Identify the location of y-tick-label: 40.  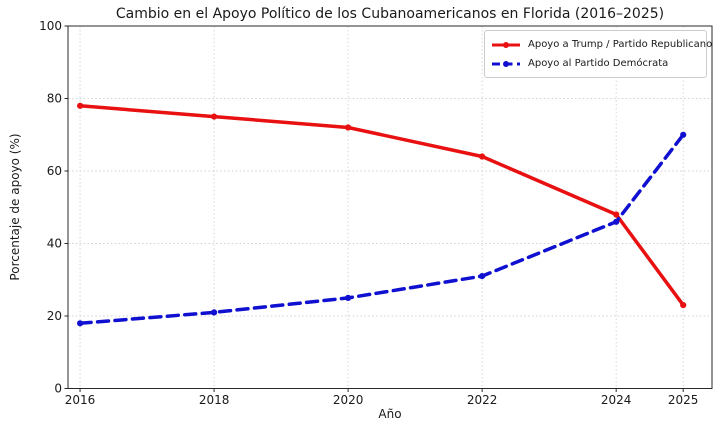
(54, 244).